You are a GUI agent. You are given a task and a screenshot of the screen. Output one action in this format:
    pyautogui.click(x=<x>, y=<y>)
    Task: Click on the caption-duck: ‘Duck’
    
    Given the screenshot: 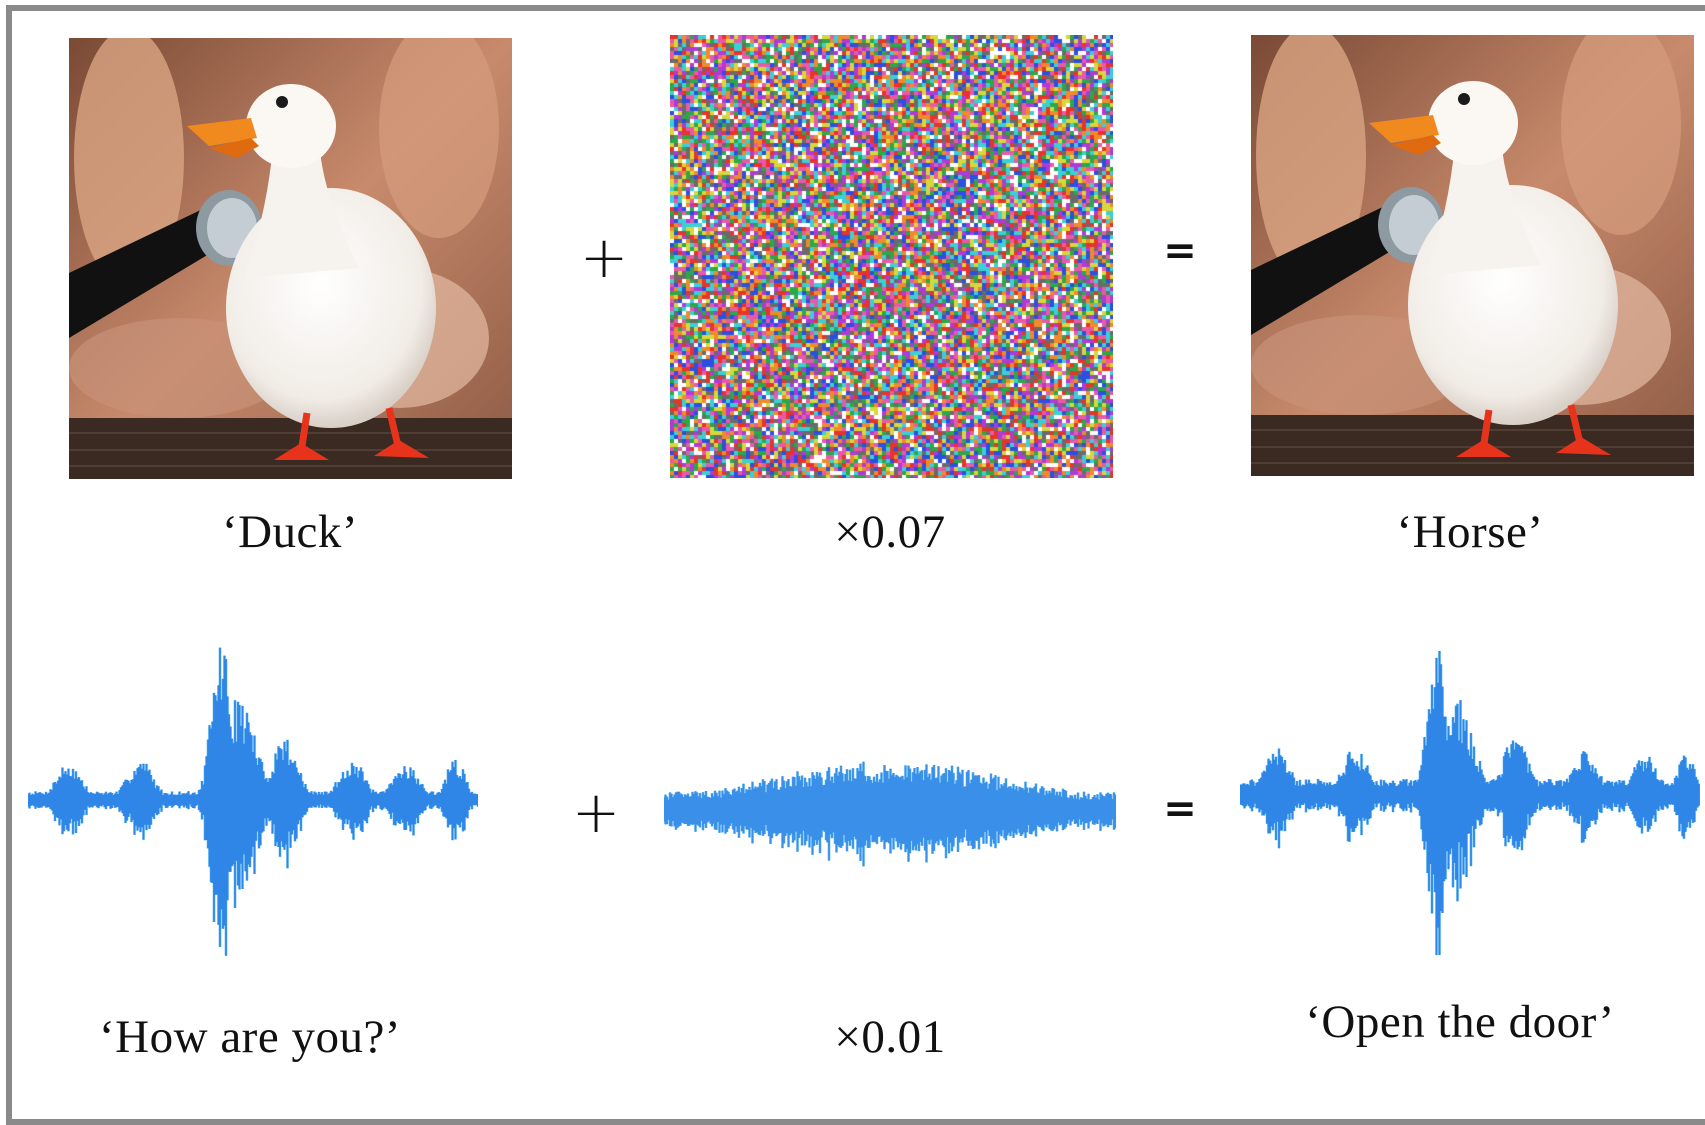 What is the action you would take?
    pyautogui.click(x=290, y=532)
    